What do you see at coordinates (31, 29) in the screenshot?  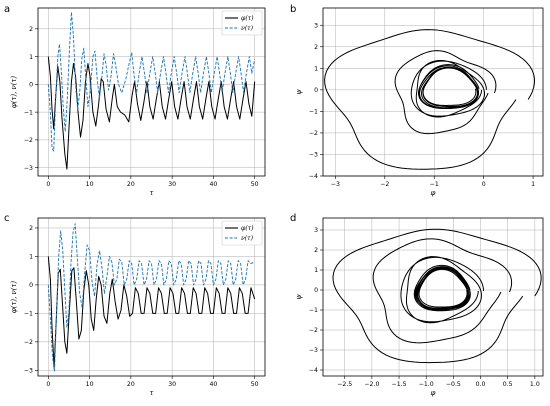 I see `y-tick-label-a-5: 2` at bounding box center [31, 29].